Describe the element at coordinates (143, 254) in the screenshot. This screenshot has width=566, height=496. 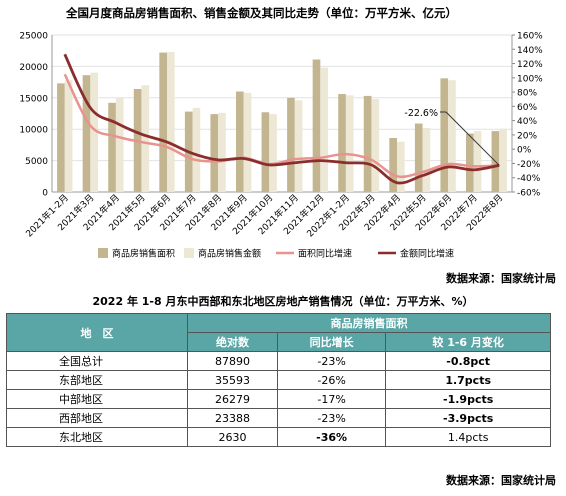
I see `legend-label: 商品房销售面积` at that location.